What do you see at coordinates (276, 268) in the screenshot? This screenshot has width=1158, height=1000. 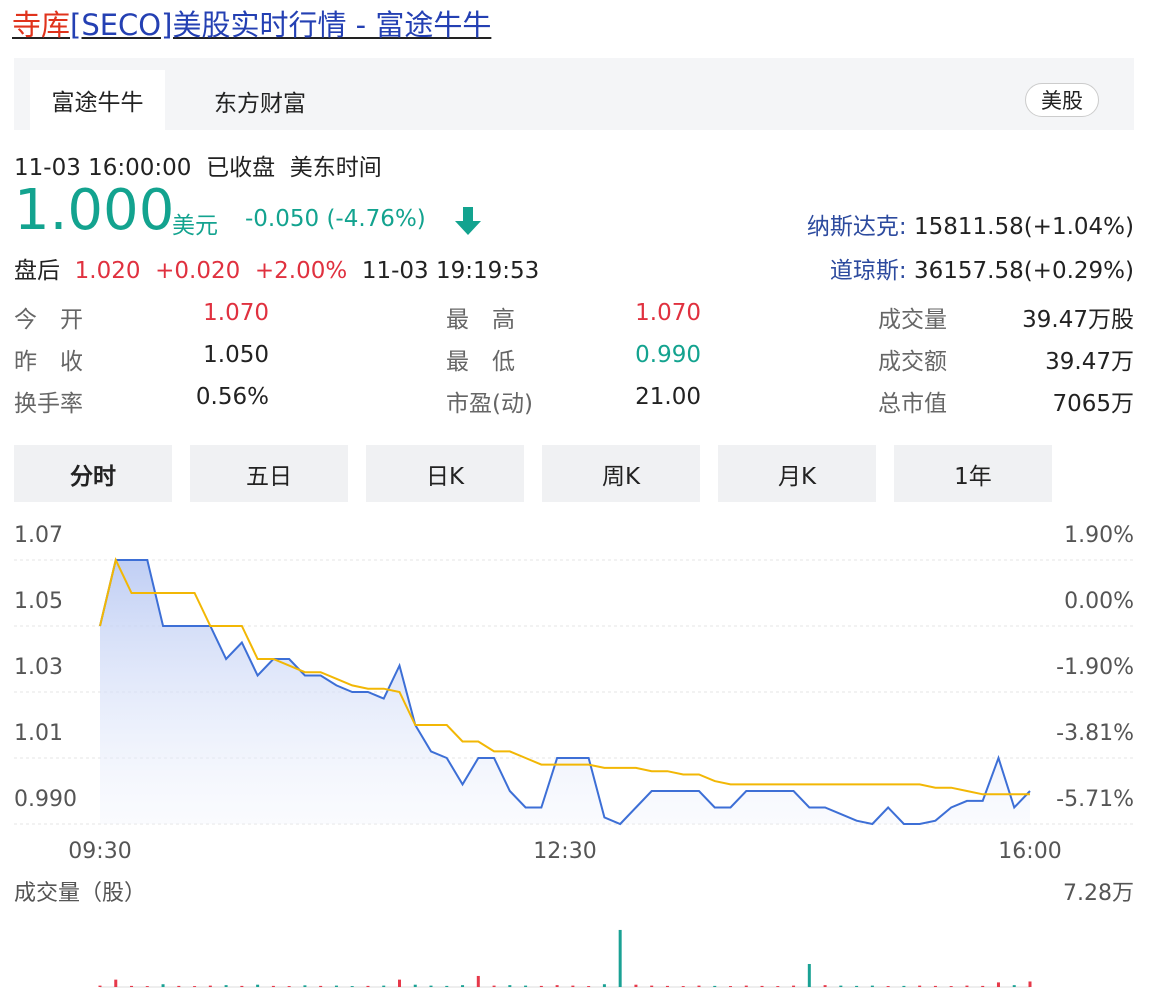 I see `after-hours: 盘后 1.020 +0.020 +2.00% 11-03 19:19:53` at bounding box center [276, 268].